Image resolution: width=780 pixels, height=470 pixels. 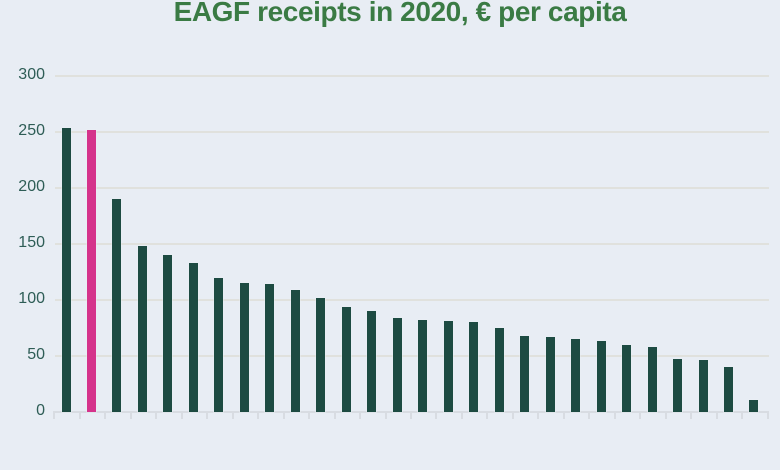 I want to click on y-axis-tick-label: 0, so click(x=40, y=410).